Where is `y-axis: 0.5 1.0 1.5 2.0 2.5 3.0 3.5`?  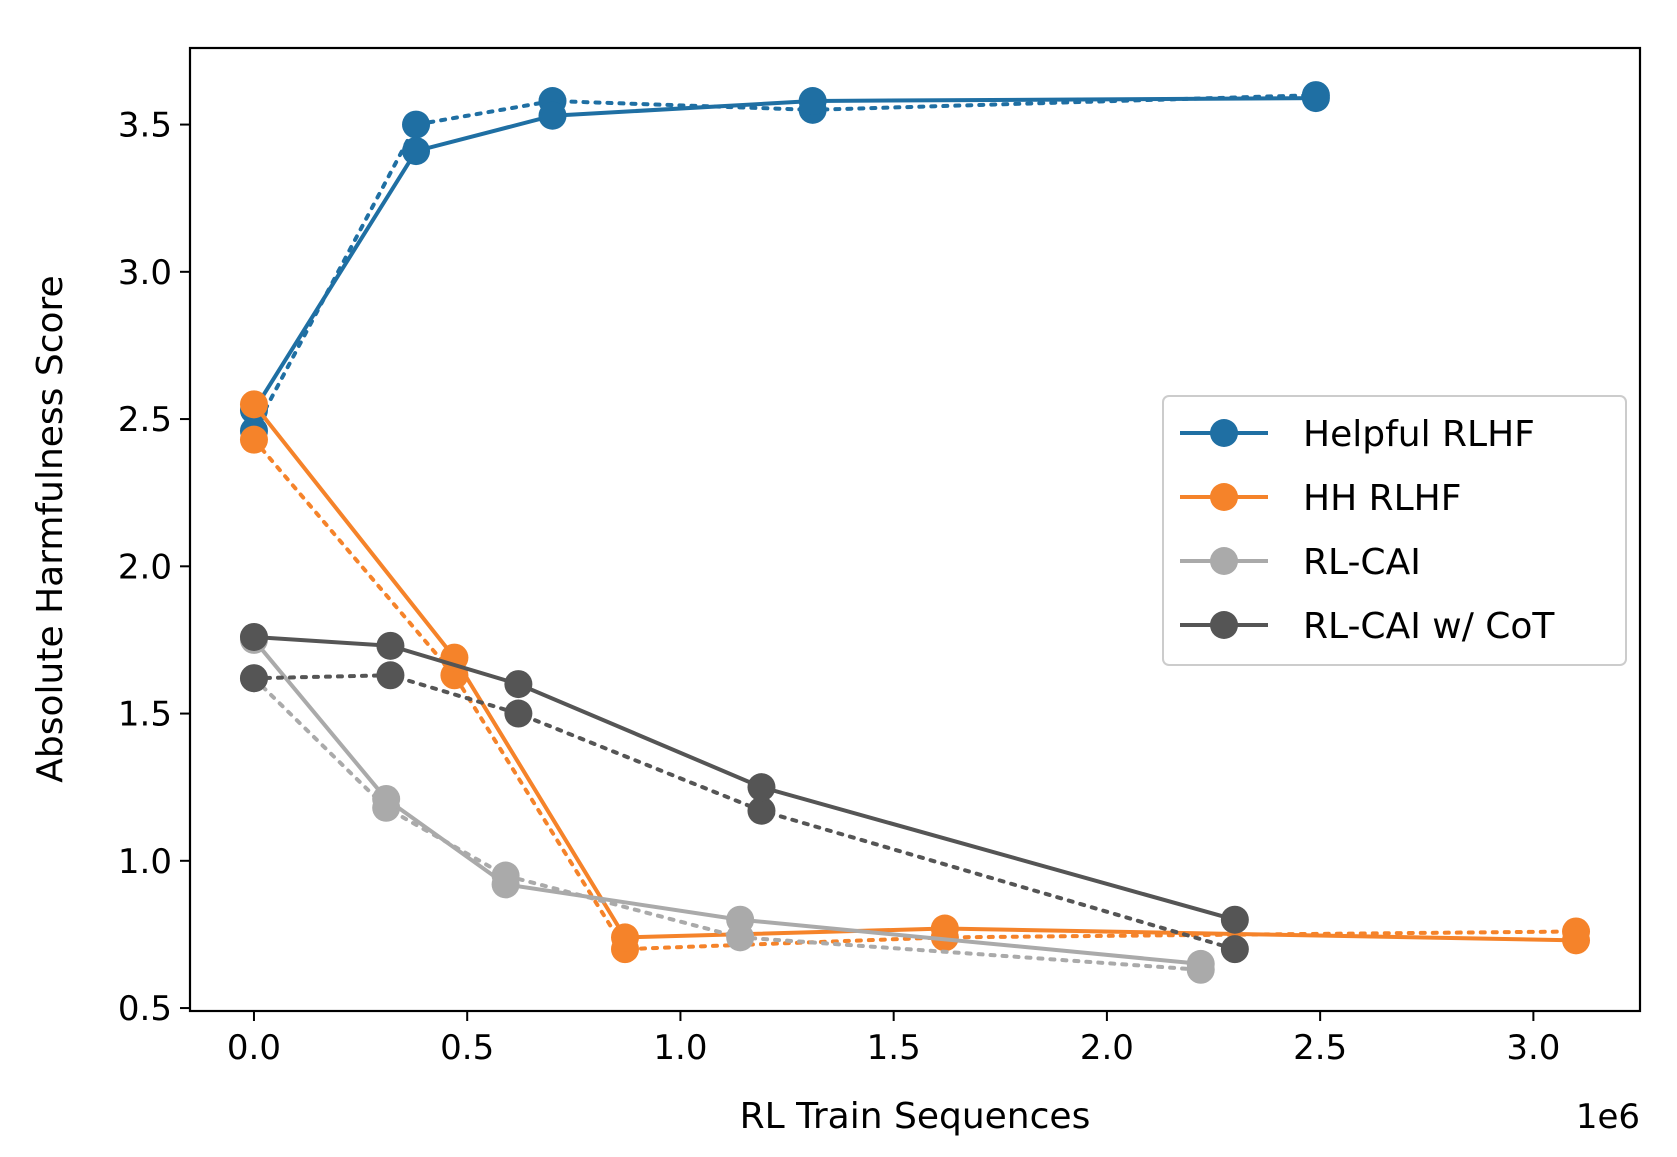 y-axis: 0.5 1.0 1.5 2.0 2.5 3.0 3.5 is located at coordinates (154, 567).